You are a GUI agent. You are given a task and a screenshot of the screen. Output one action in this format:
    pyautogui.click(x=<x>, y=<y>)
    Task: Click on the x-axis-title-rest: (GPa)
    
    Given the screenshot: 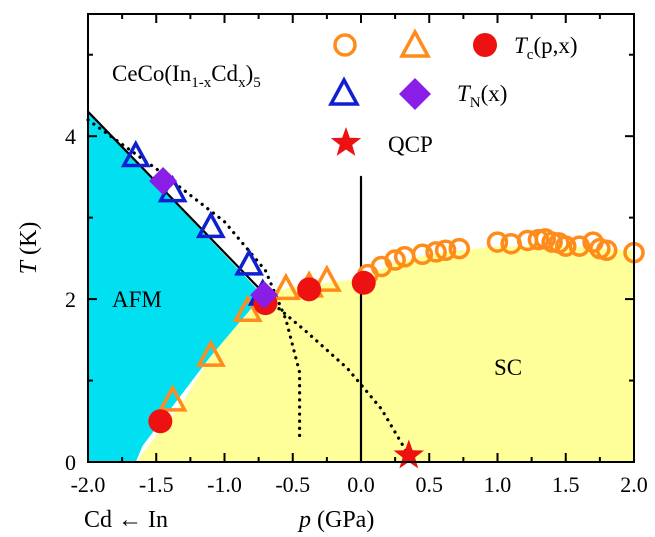 What is the action you would take?
    pyautogui.click(x=342, y=520)
    